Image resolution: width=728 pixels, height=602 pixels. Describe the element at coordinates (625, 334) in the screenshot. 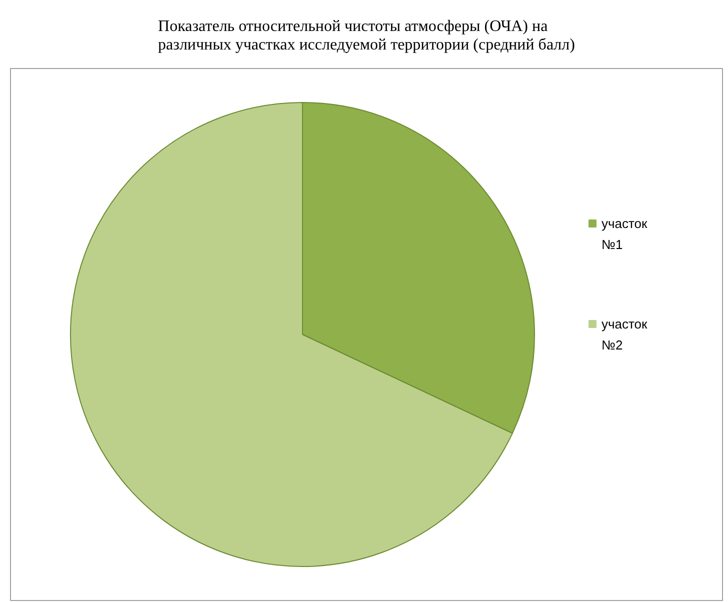

I see `legend-label: участок №2` at that location.